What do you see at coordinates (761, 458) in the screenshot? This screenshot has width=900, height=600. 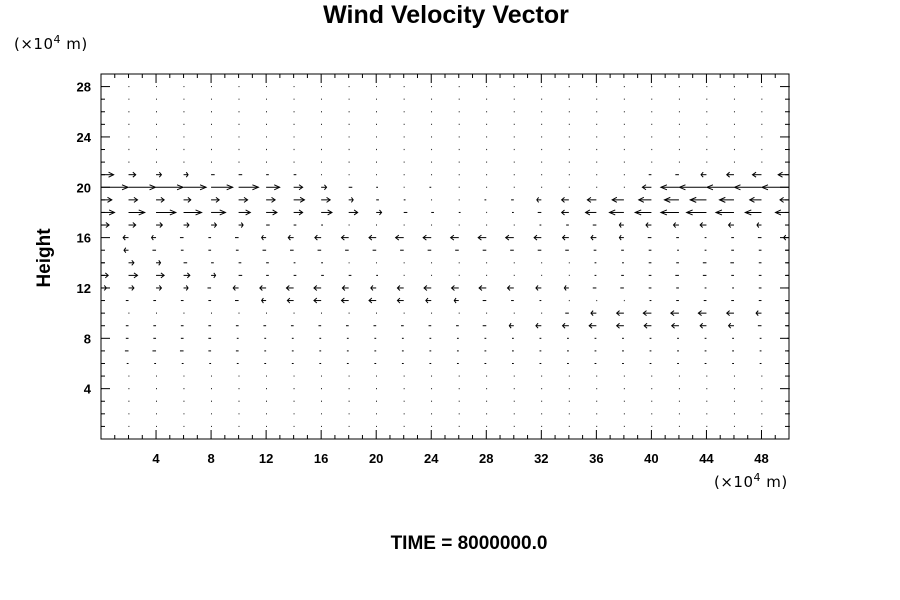 I see `x-tick-label: 48` at bounding box center [761, 458].